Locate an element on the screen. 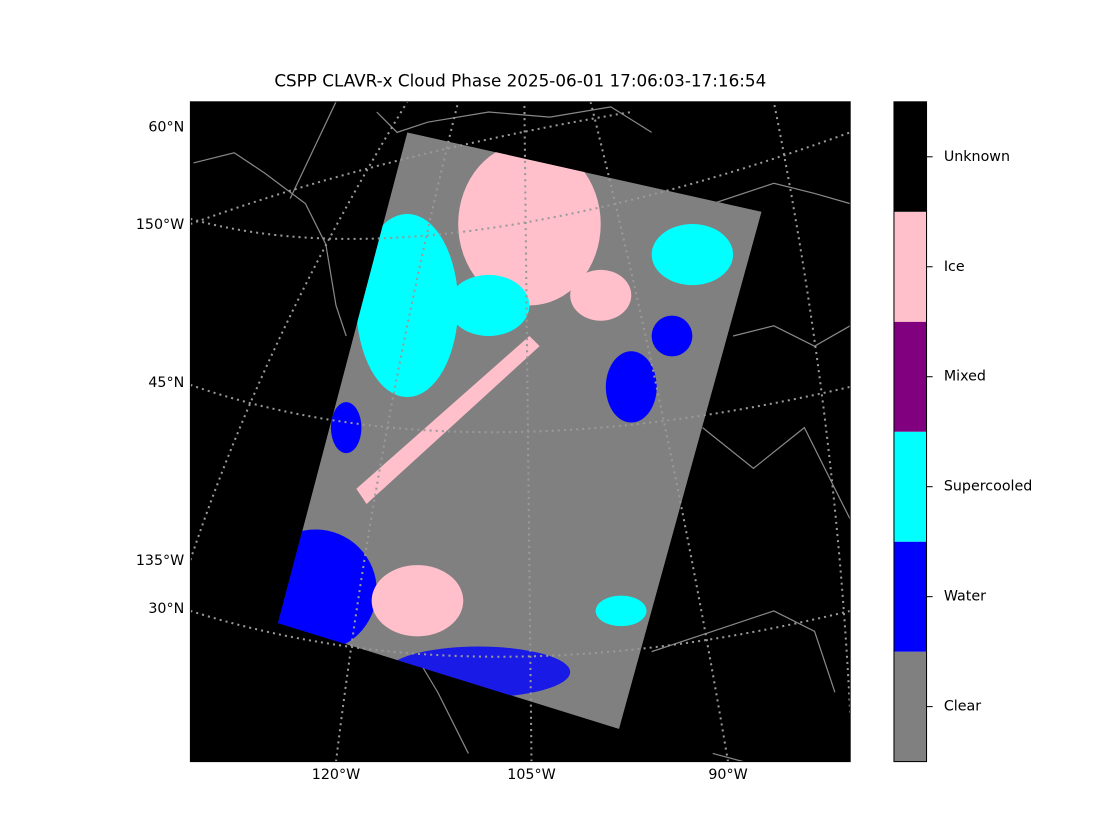 The width and height of the screenshot is (1120, 840). lat-lon-label: 30°N is located at coordinates (166, 609).